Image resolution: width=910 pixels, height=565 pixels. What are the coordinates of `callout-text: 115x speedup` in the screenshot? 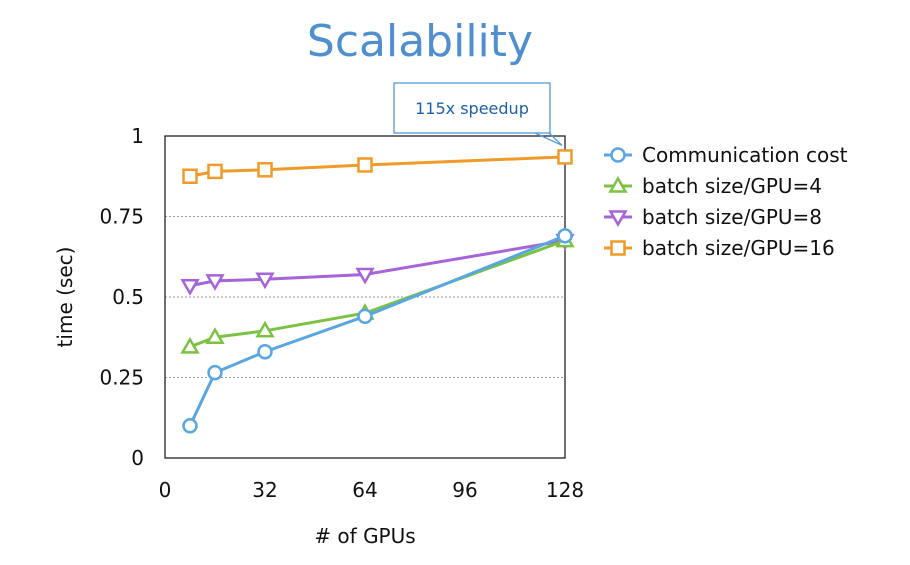 It's located at (472, 108).